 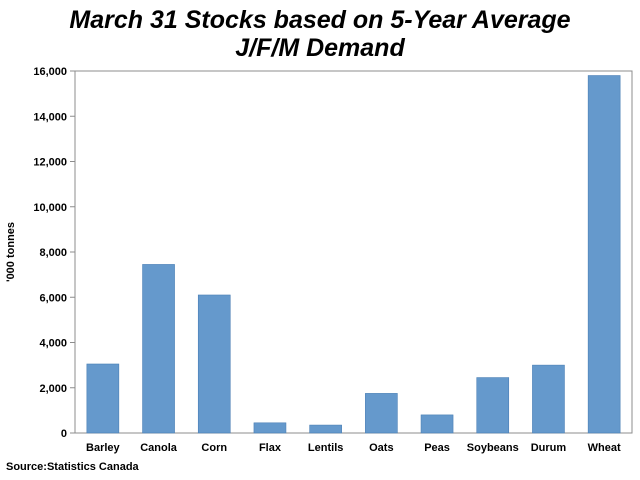 What do you see at coordinates (214, 448) in the screenshot?
I see `x-tick-label: Corn` at bounding box center [214, 448].